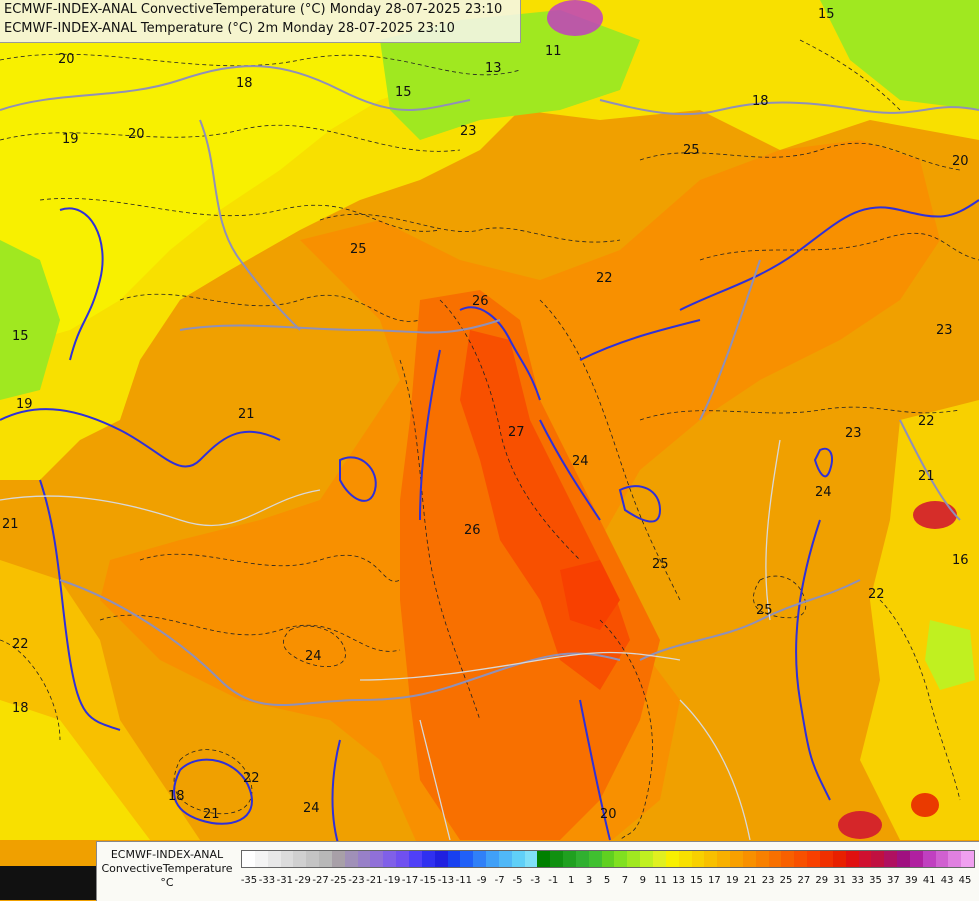 The width and height of the screenshot is (979, 901). I want to click on hotspot-se2, so click(925, 805).